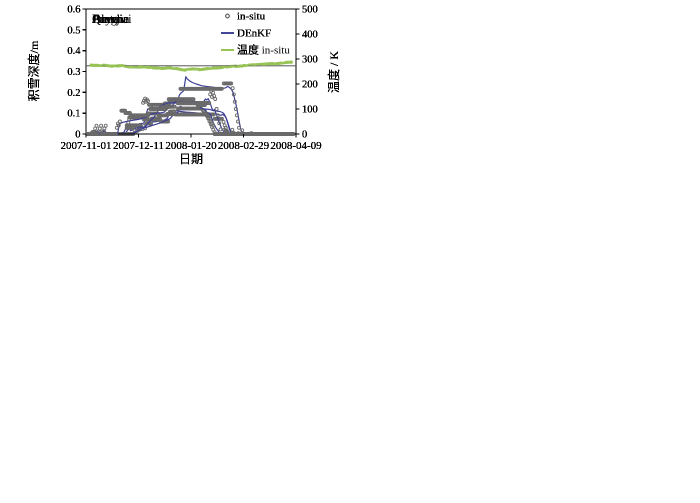 The height and width of the screenshot is (503, 700). I want to click on insitu-markers, so click(190, 118).